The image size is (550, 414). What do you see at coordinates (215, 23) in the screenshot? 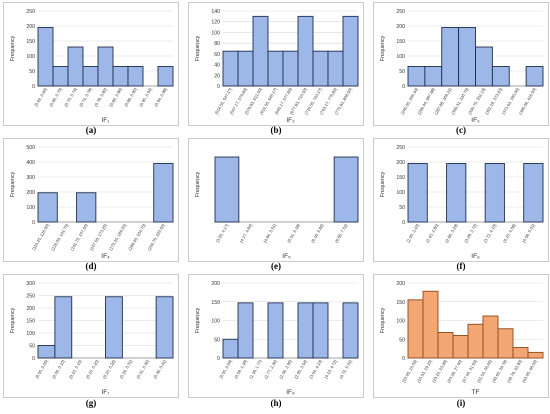
I see `y-tick-label: 120` at bounding box center [215, 23].